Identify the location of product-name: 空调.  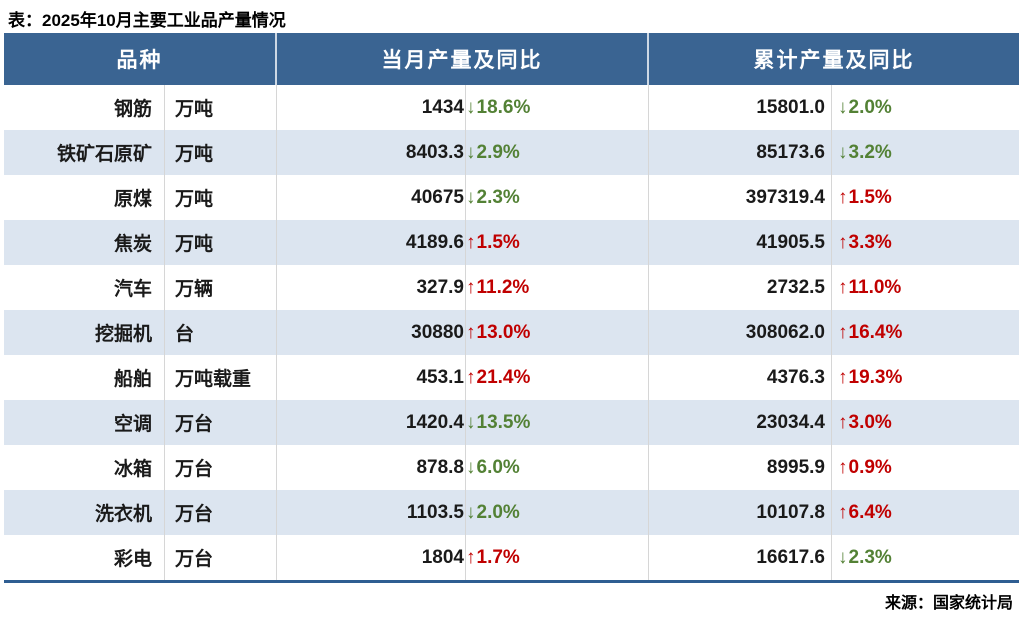
(84, 422).